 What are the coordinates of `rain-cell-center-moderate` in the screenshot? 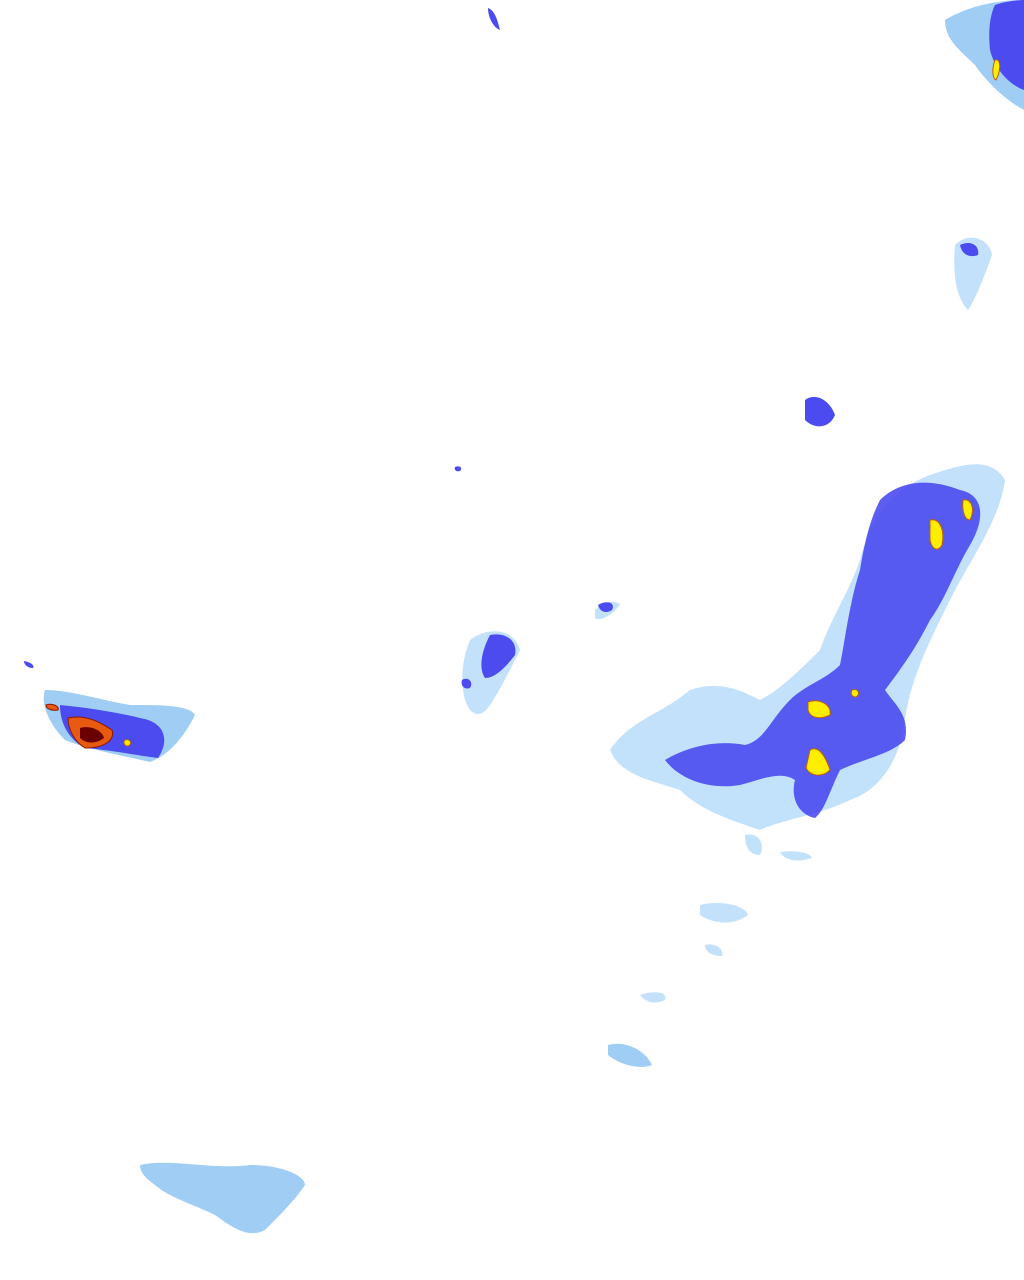 It's located at (488, 661).